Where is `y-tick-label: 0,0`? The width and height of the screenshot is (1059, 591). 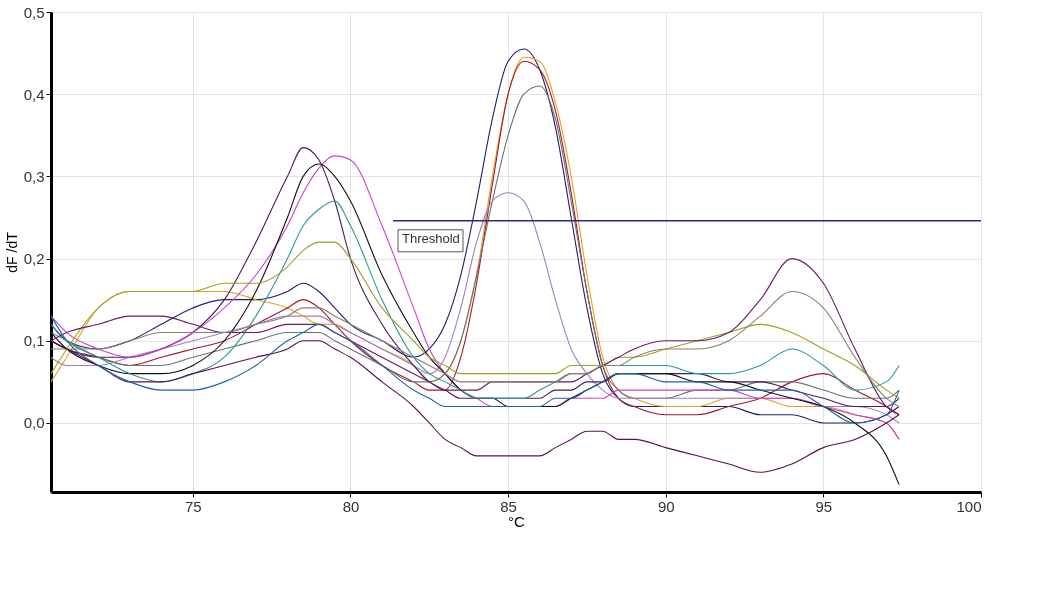
y-tick-label: 0,0 is located at coordinates (34, 423).